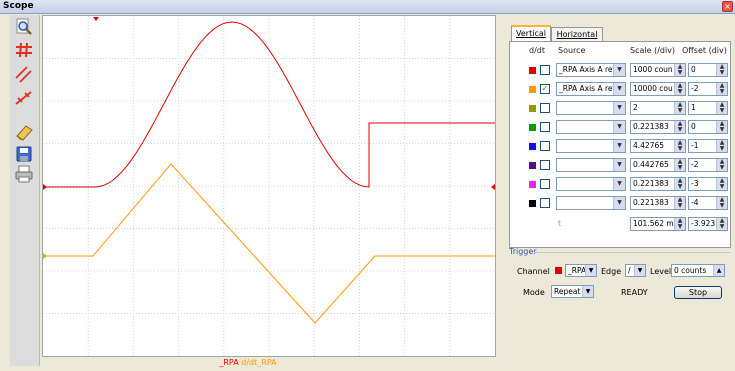 Image resolution: width=735 pixels, height=371 pixels. Describe the element at coordinates (572, 291) in the screenshot. I see `trigger-mode-select: Repeat ▼` at that location.